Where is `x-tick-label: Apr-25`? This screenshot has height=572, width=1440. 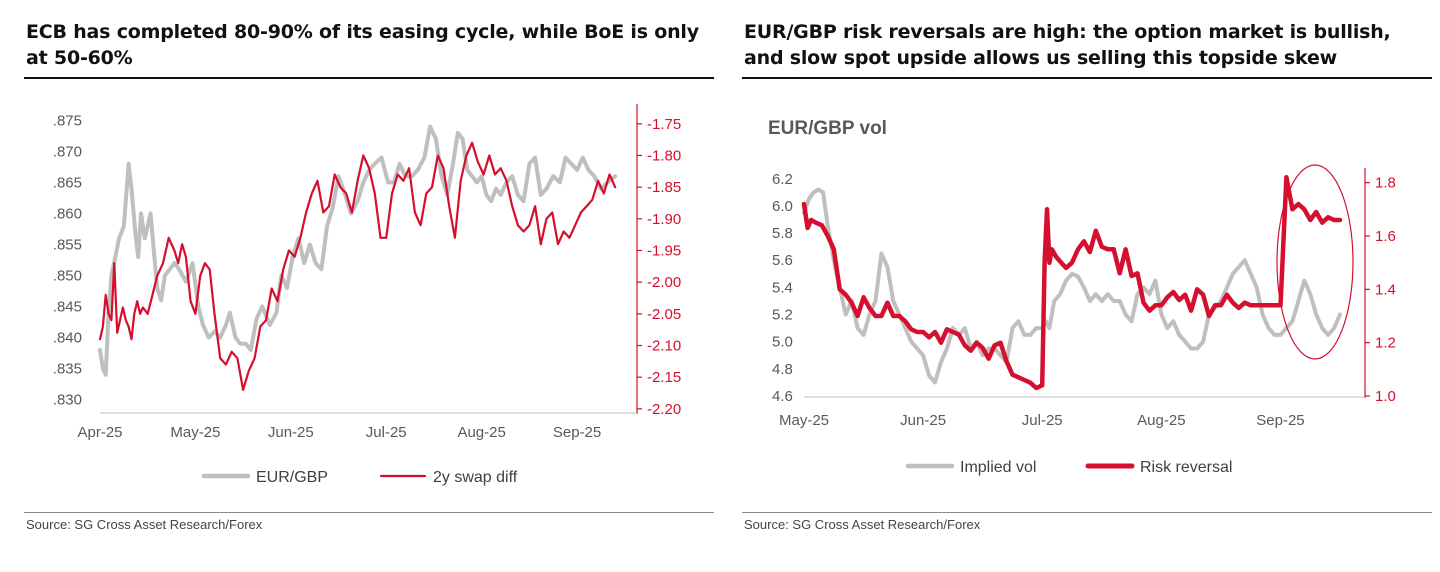
x-tick-label: Apr-25 is located at coordinates (99, 432).